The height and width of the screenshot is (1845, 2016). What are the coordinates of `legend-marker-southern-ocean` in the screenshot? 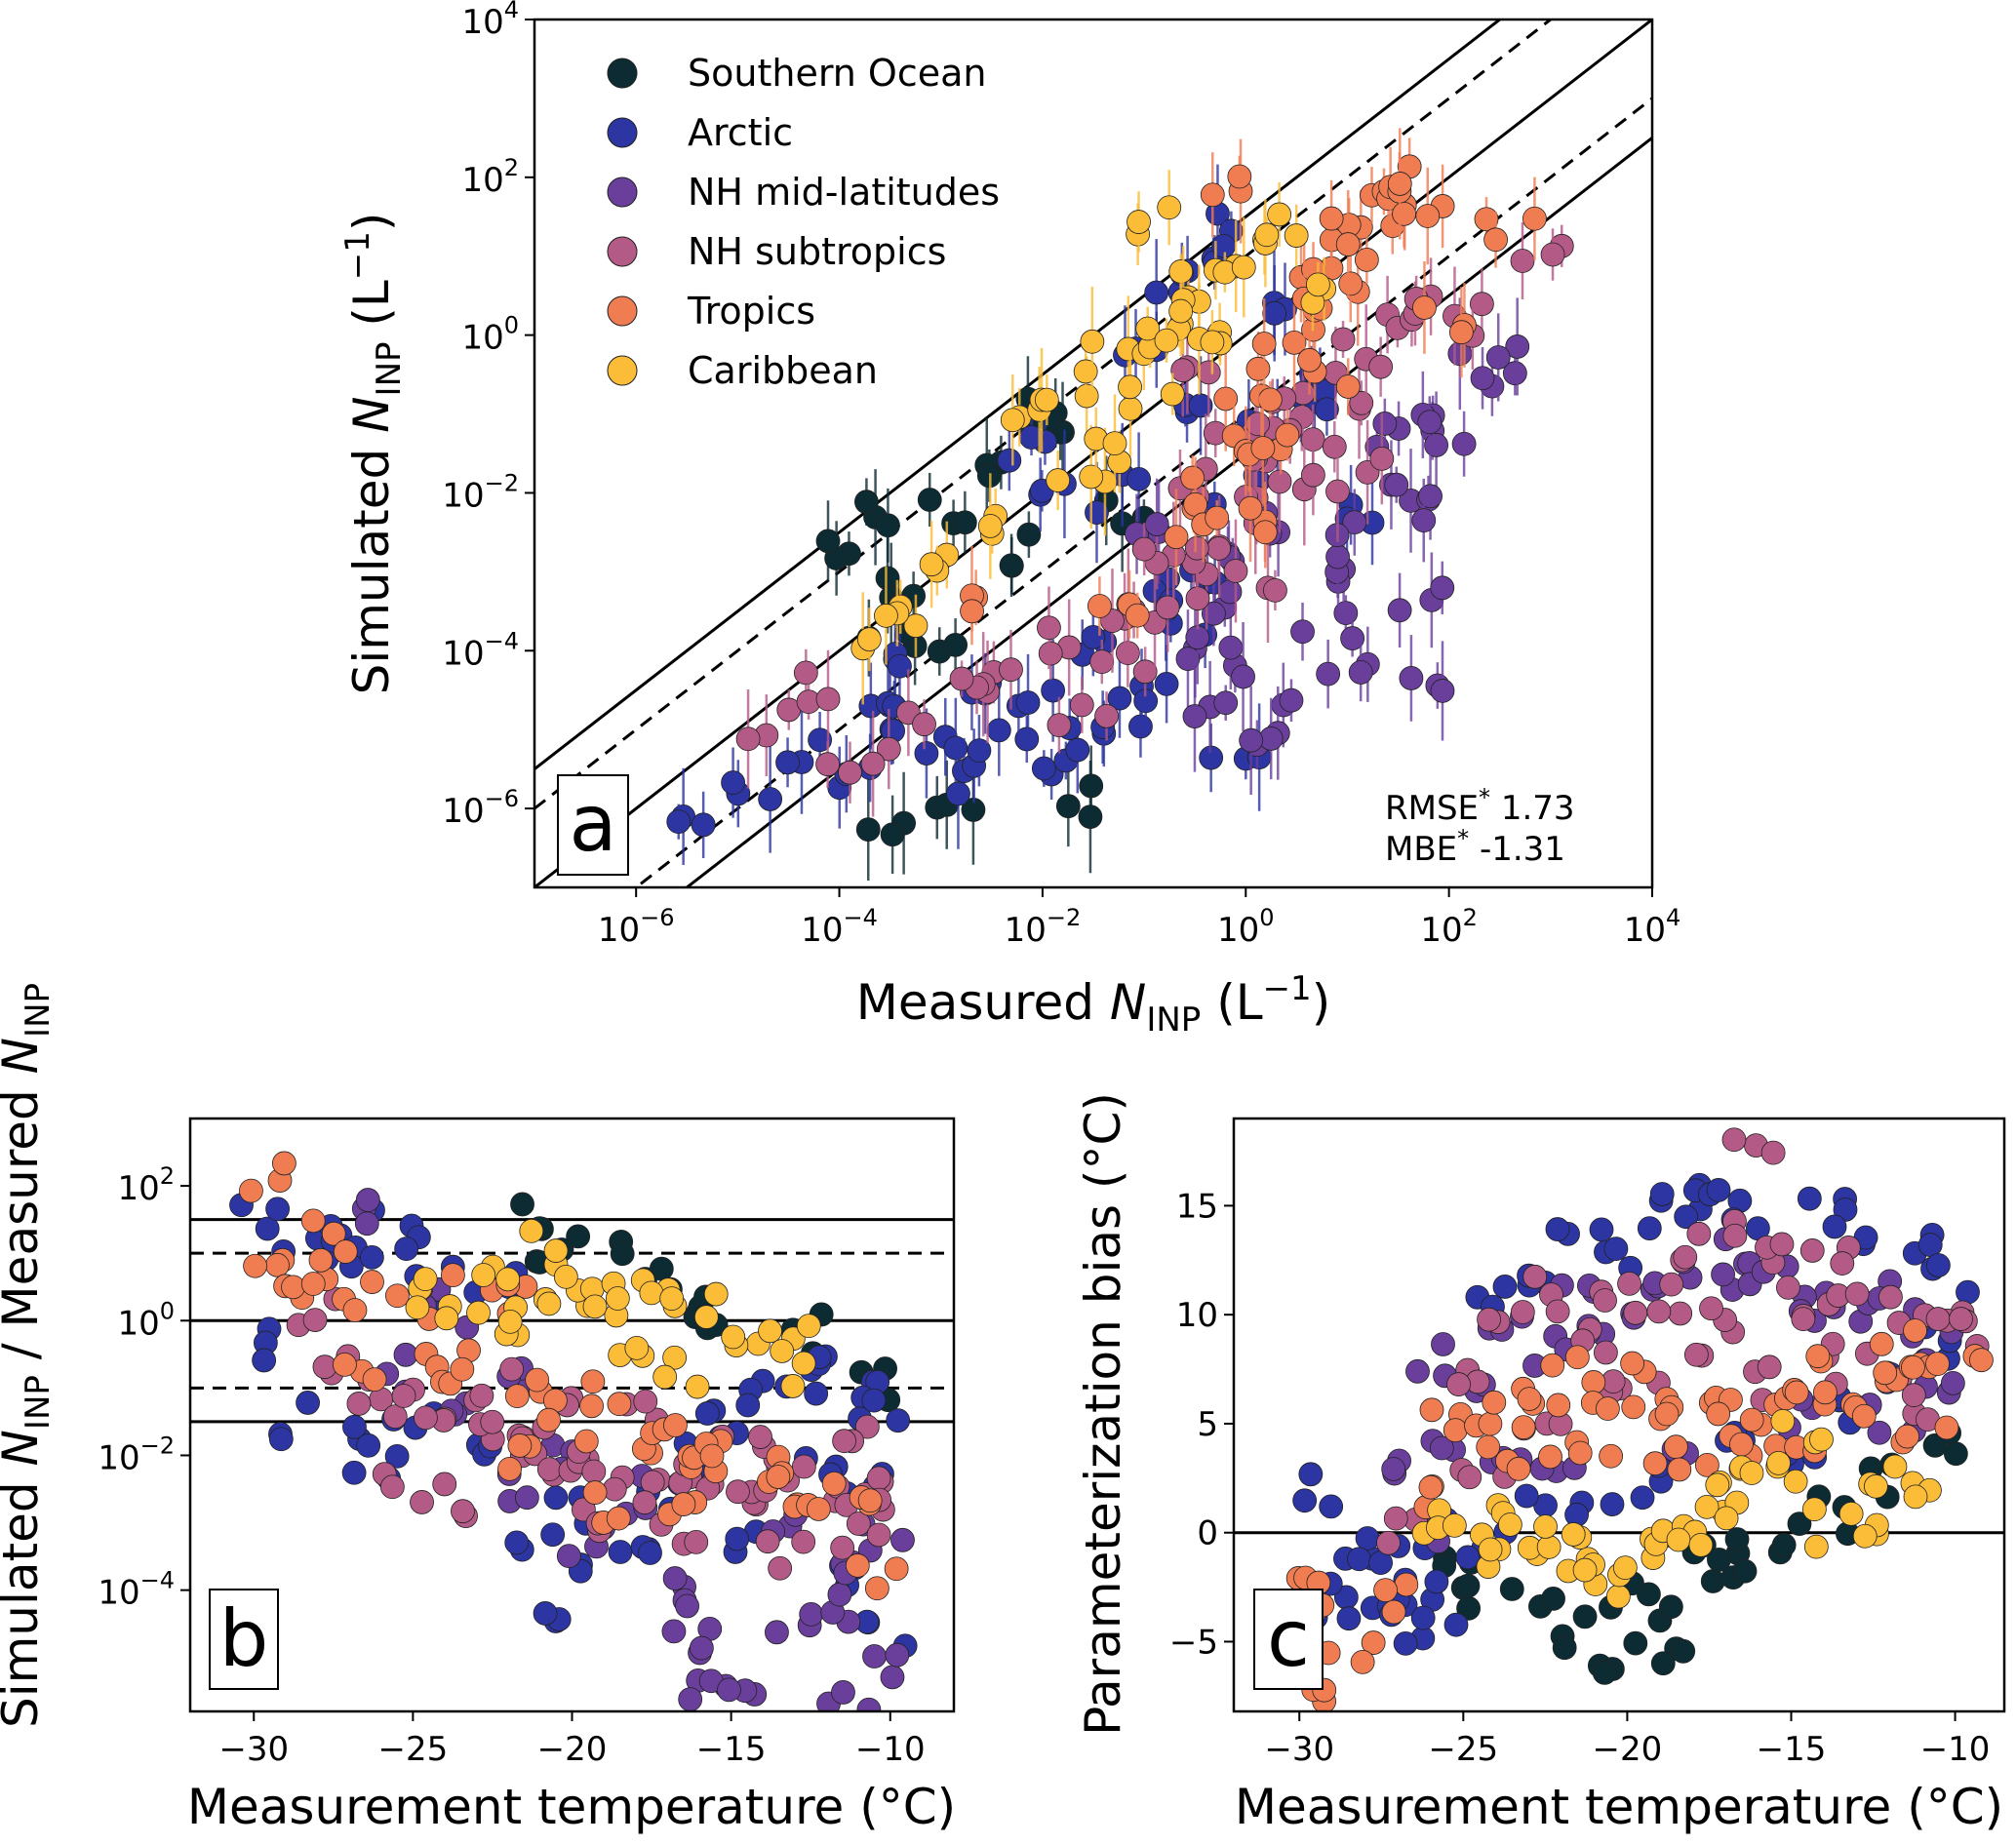 It's located at (622, 73).